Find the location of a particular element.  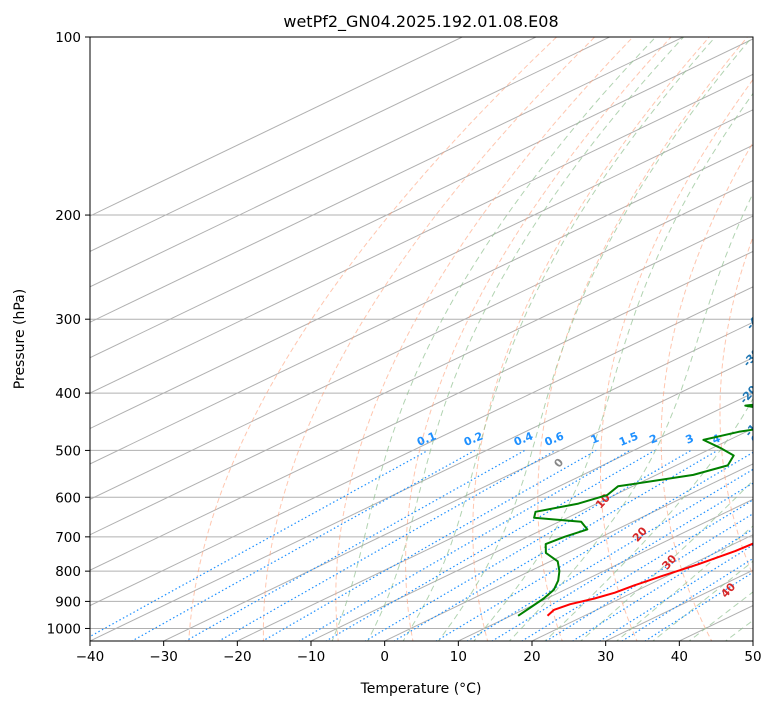

isotherm-label: -40 is located at coordinates (755, 321).